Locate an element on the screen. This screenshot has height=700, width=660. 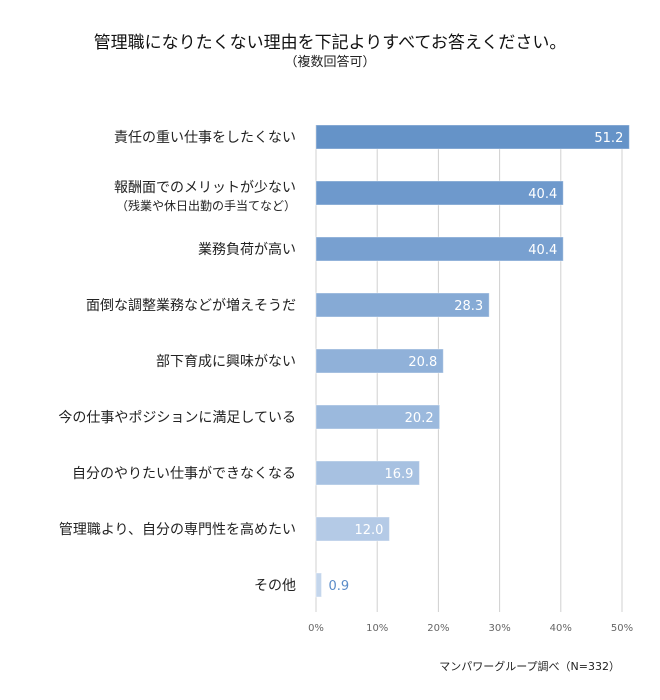
x-tick-label: 0% is located at coordinates (316, 628).